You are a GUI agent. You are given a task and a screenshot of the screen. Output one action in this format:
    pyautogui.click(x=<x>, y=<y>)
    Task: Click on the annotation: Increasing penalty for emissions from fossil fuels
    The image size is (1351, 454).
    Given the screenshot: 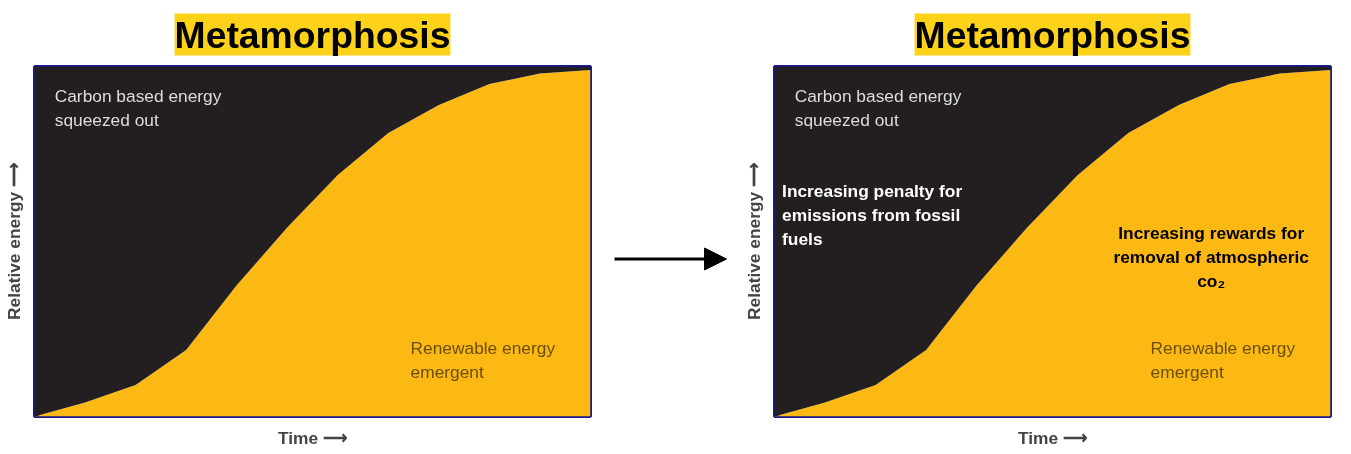 What is the action you would take?
    pyautogui.click(x=872, y=214)
    